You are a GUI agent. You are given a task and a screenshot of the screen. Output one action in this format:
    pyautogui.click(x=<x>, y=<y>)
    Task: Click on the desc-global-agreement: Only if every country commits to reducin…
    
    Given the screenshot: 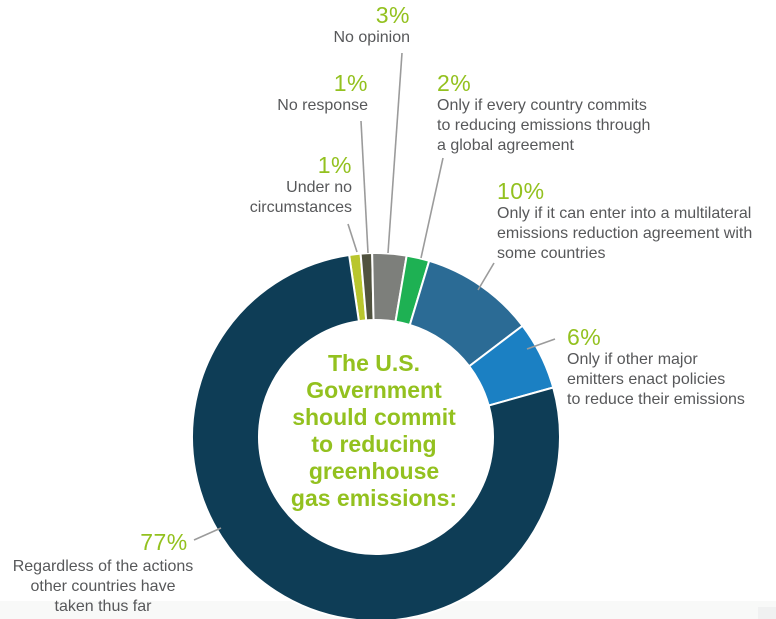 What is the action you would take?
    pyautogui.click(x=544, y=125)
    